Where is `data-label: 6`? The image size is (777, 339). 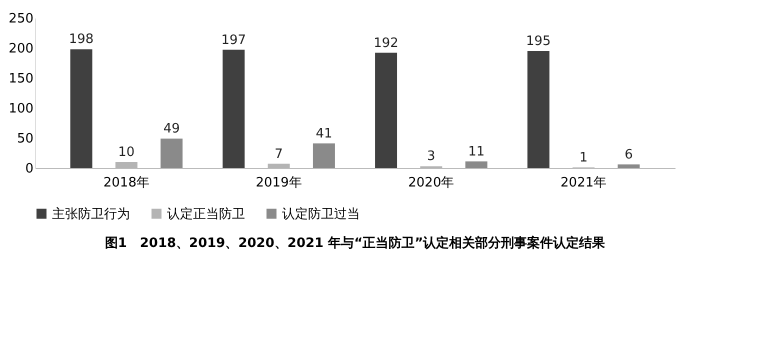 data-label: 6 is located at coordinates (628, 154).